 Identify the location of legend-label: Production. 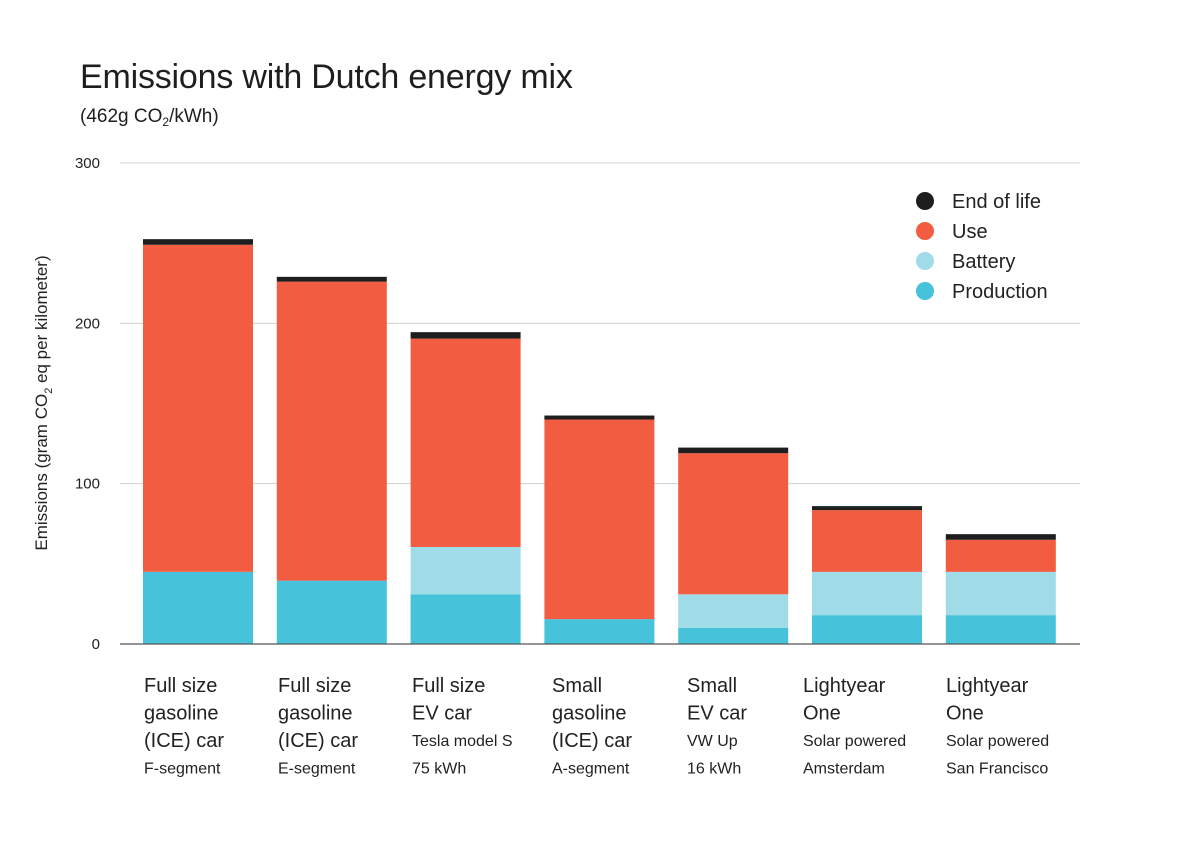
(1000, 292).